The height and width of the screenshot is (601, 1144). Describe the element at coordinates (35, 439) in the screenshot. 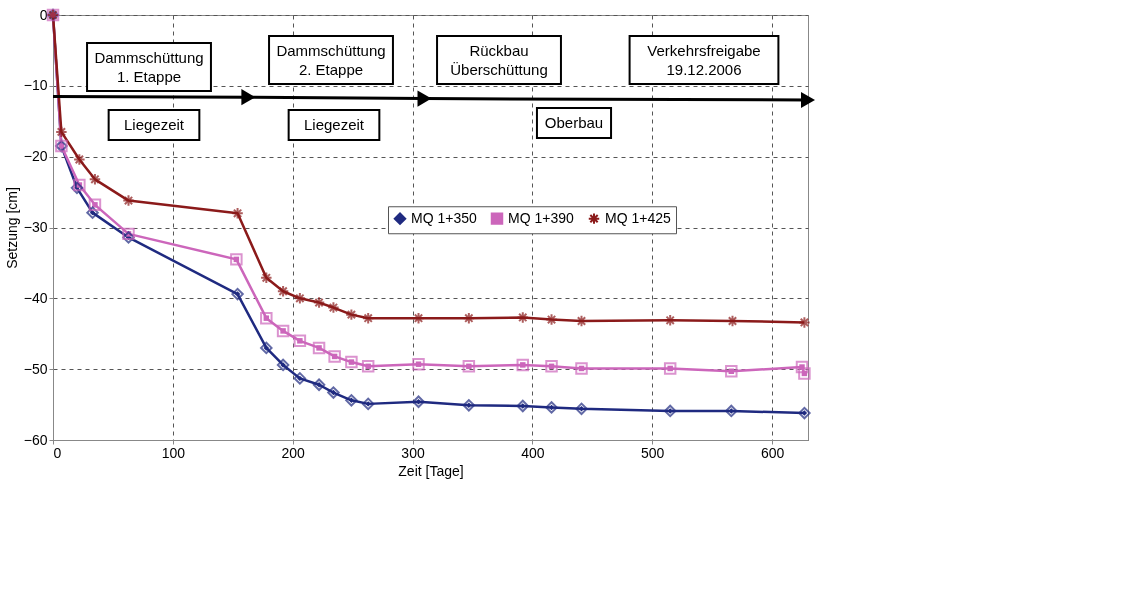

I see `y-tick-label: −60` at that location.